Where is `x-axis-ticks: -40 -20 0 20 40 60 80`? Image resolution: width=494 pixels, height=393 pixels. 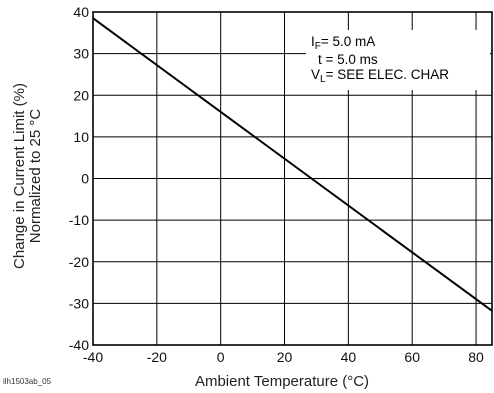 x-axis-ticks: -40 -20 0 20 40 60 80 is located at coordinates (283, 357).